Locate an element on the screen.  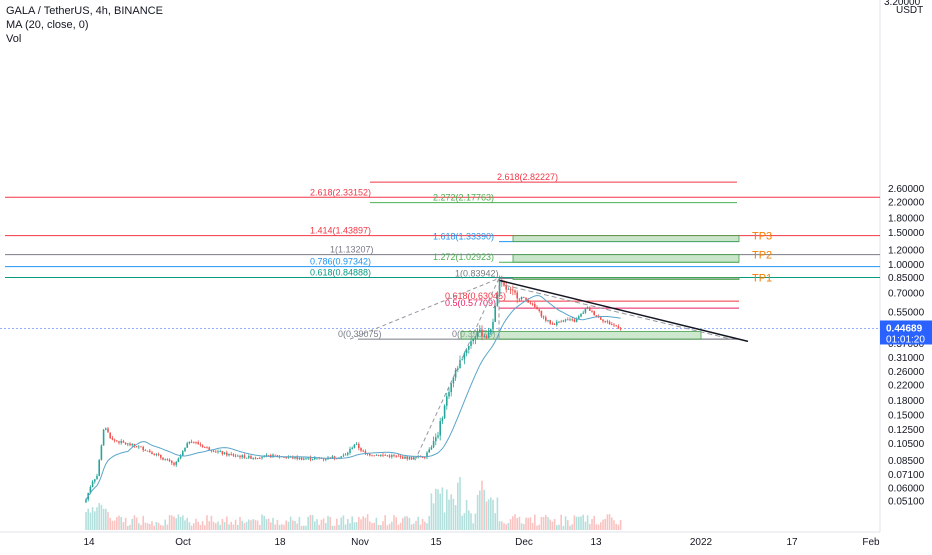
currency-label: USDT is located at coordinates (909, 10).